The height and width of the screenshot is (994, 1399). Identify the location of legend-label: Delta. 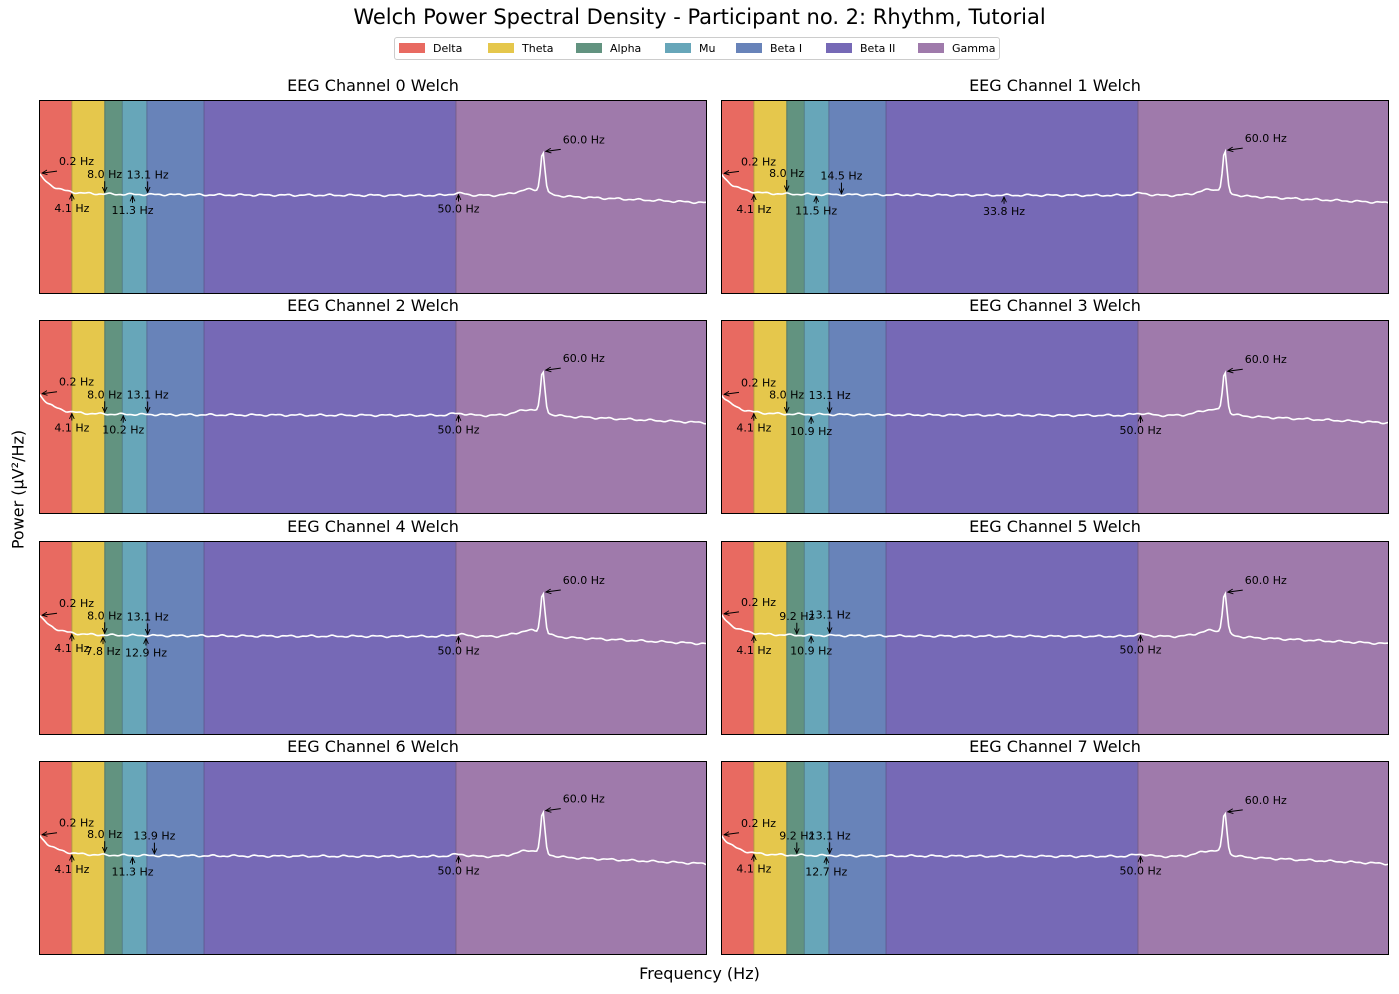
(448, 48).